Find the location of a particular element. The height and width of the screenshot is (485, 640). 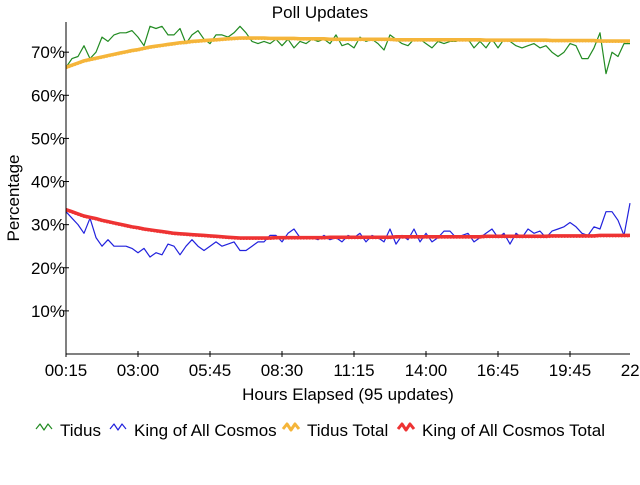

series-line-3-hatch is located at coordinates (347, 225).